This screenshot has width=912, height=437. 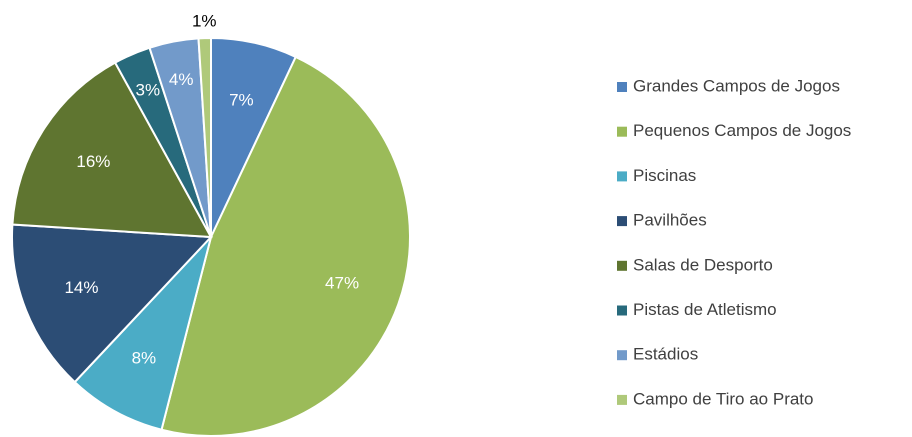 I want to click on data-label: 7%, so click(x=241, y=100).